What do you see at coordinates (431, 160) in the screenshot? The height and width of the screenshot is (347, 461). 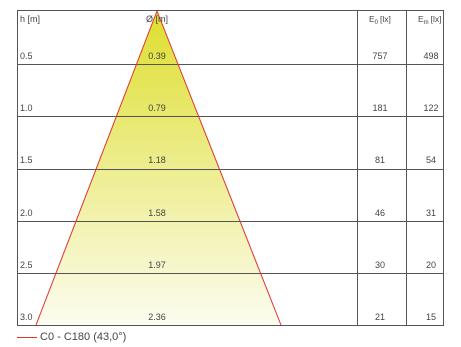 I see `row-em: 54` at bounding box center [431, 160].